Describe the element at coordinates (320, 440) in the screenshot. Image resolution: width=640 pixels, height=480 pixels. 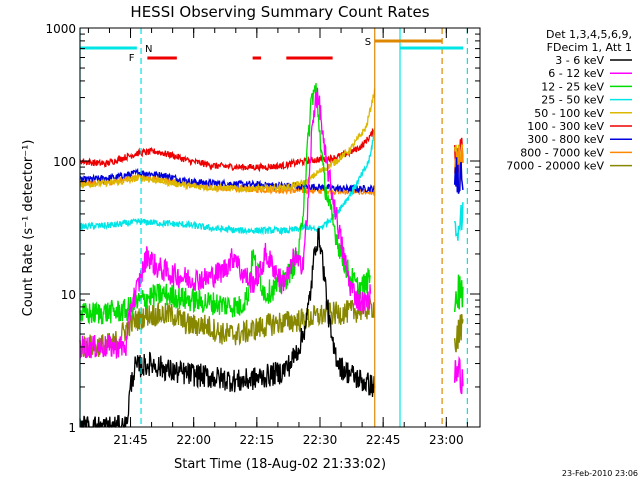
I see `x-tick-label: 22:30` at that location.